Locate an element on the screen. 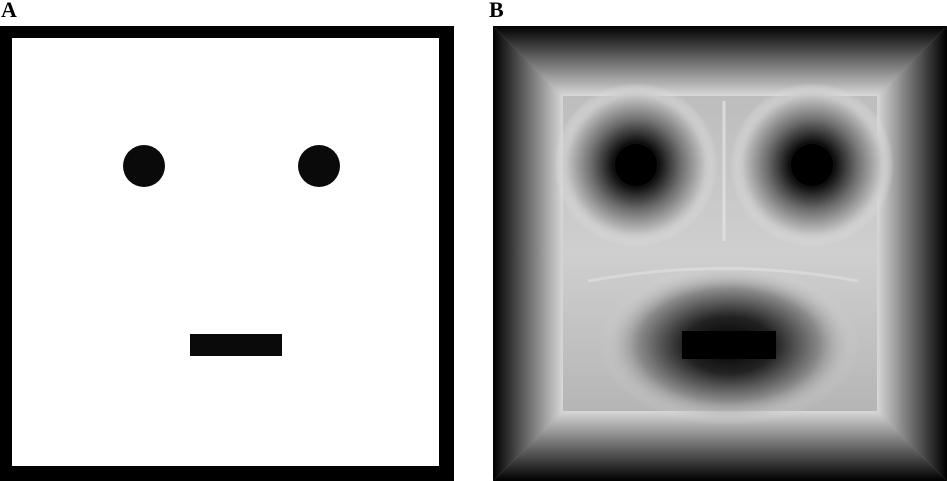 This screenshot has width=947, height=481. panel-b-label: B is located at coordinates (496, 11).